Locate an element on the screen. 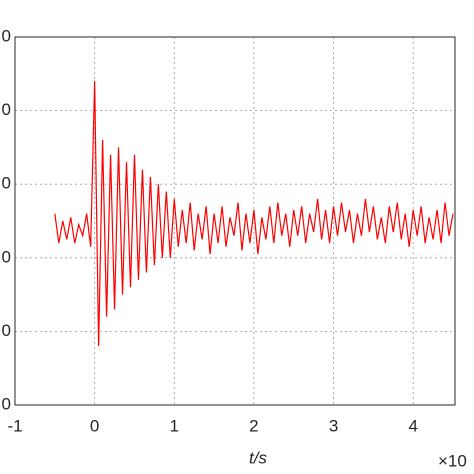  x-tick-label: 1 is located at coordinates (174, 425).